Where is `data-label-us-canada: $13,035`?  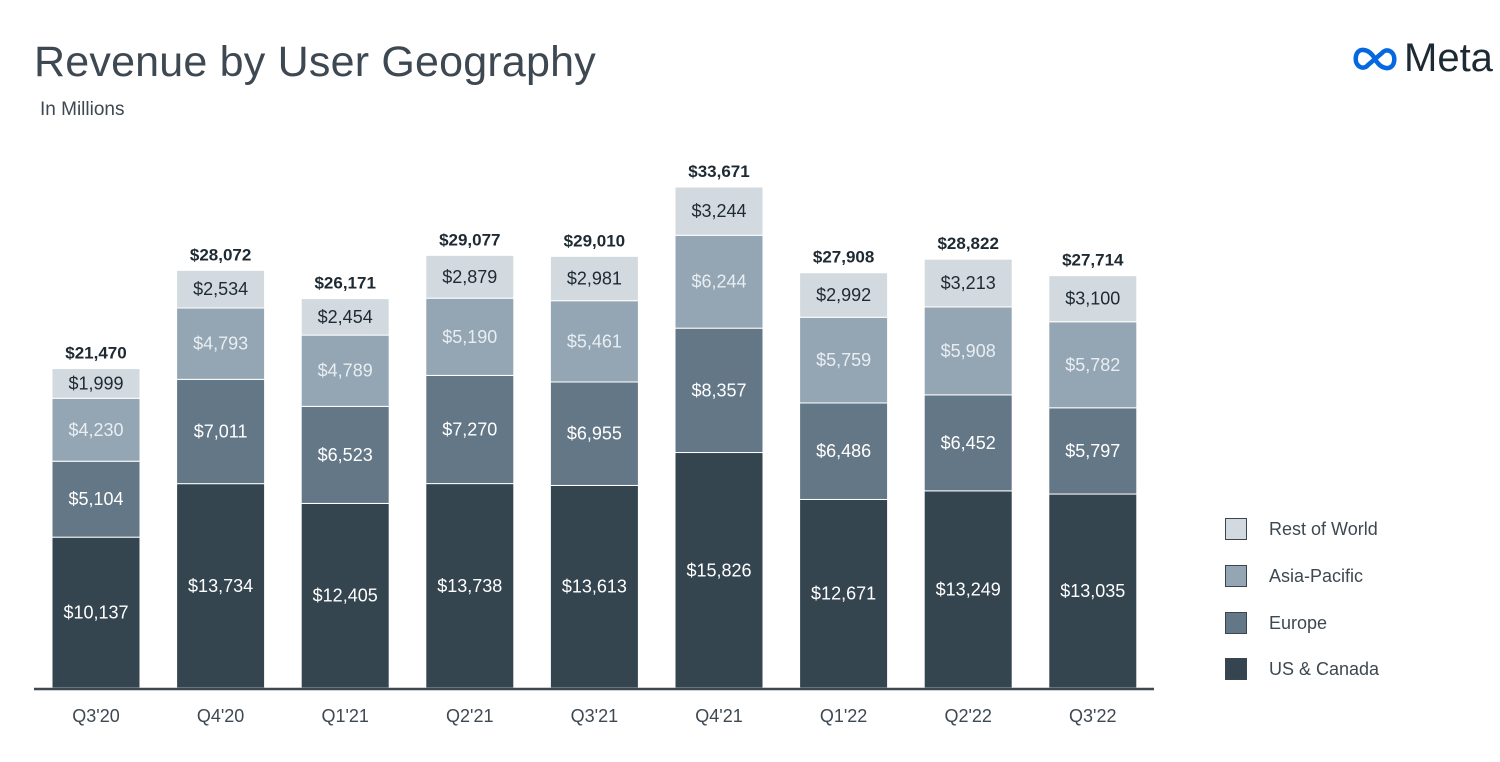
data-label-us-canada: $13,035 is located at coordinates (1092, 591).